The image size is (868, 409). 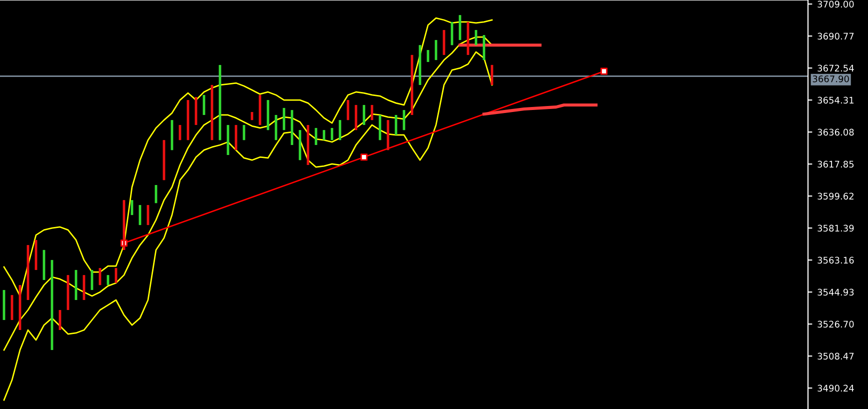 I want to click on y-tick-label: 3709.00, so click(x=836, y=4).